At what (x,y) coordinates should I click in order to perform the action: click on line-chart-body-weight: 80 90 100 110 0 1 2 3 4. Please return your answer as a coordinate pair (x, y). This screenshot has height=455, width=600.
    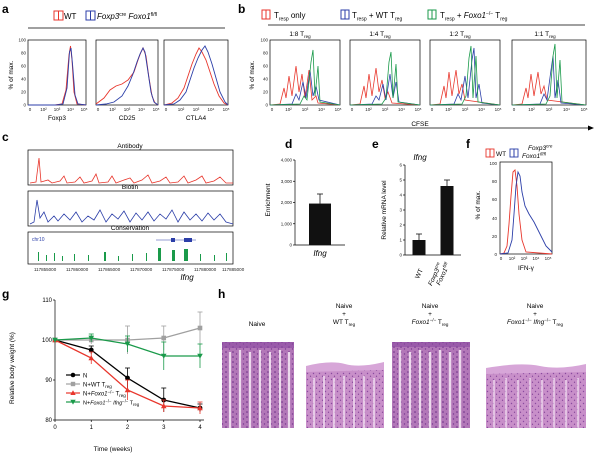
    Looking at the image, I should click on (123, 364).